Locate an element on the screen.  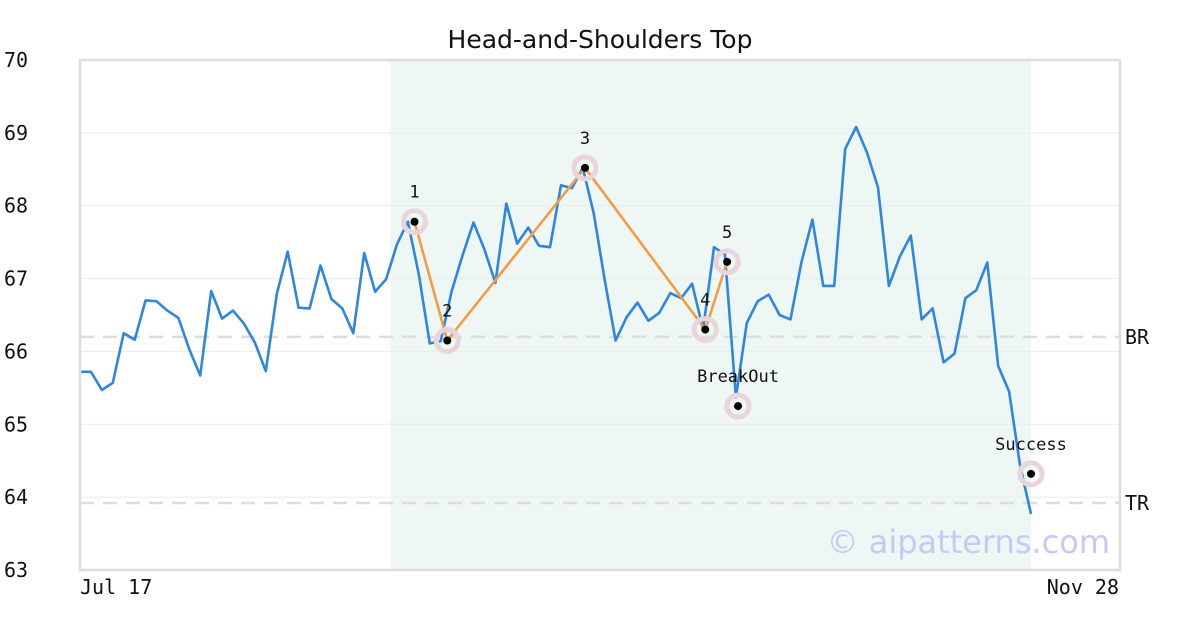
y-tick-label: 63 is located at coordinates (16, 570).